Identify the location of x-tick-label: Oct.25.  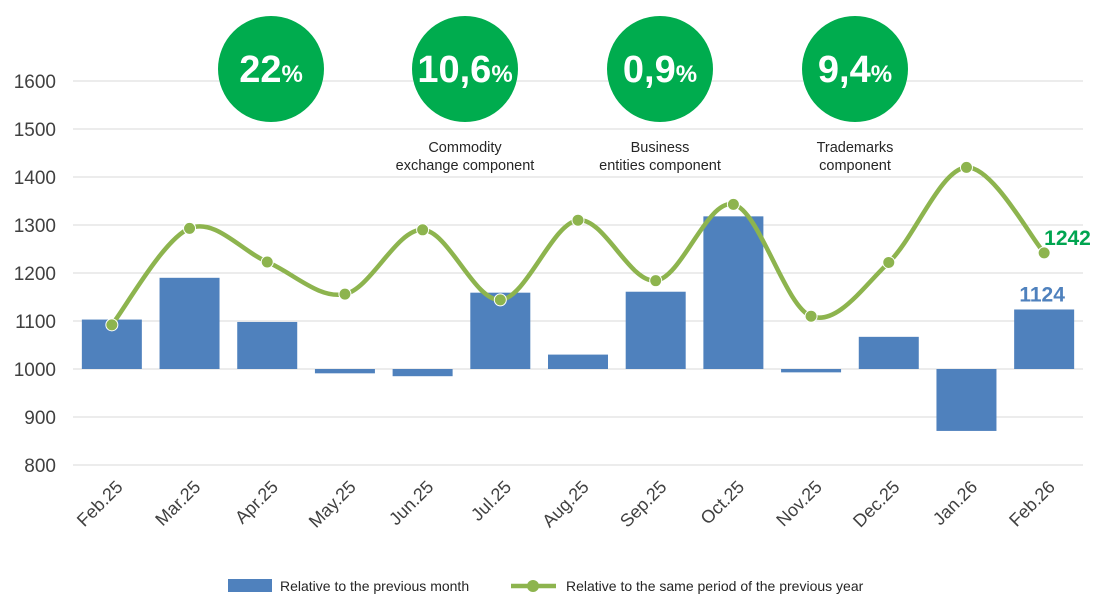
(723, 503).